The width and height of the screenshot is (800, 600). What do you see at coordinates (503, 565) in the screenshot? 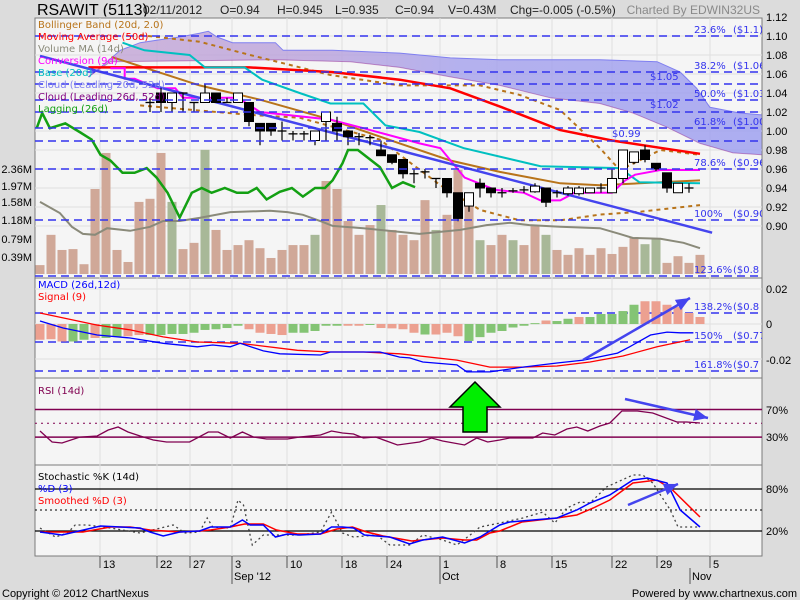
I see `date-axis-label: 8` at bounding box center [503, 565].